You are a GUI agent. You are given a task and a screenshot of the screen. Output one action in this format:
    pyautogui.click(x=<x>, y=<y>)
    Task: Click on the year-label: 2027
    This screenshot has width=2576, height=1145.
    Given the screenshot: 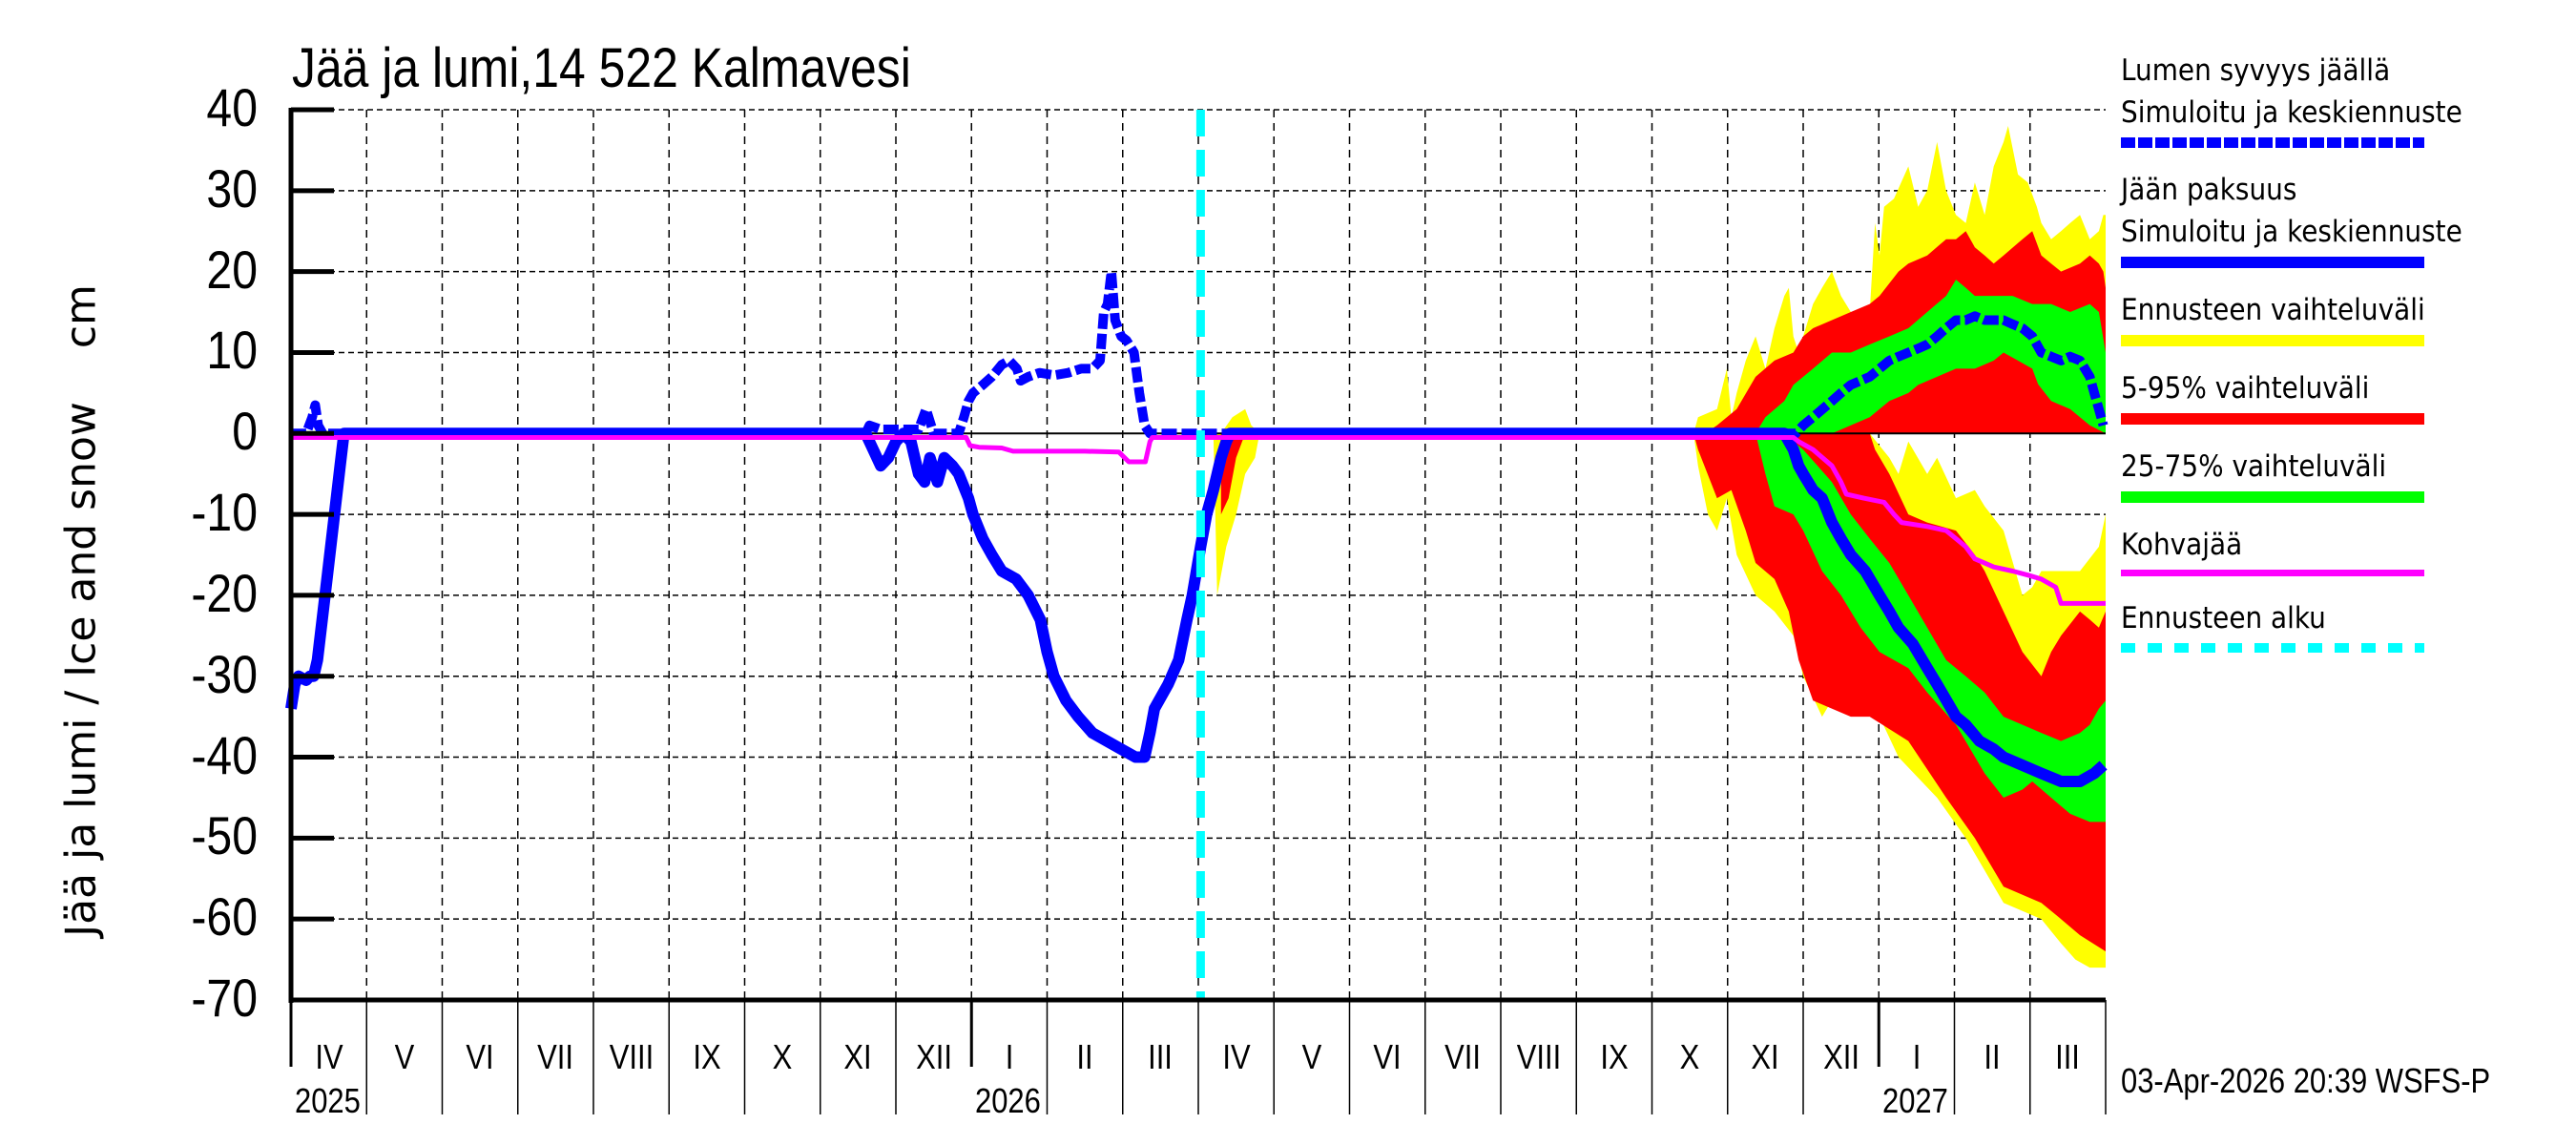 What is the action you would take?
    pyautogui.click(x=1915, y=1100)
    